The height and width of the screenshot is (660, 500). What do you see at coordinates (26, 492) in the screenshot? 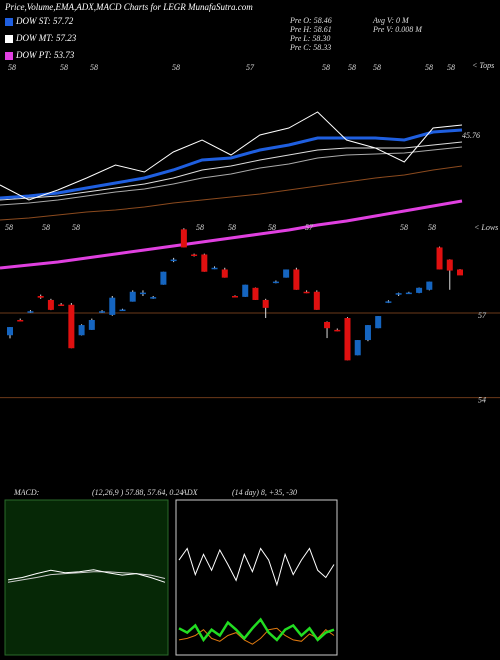
I see `macd-label: MACD:` at bounding box center [26, 492].